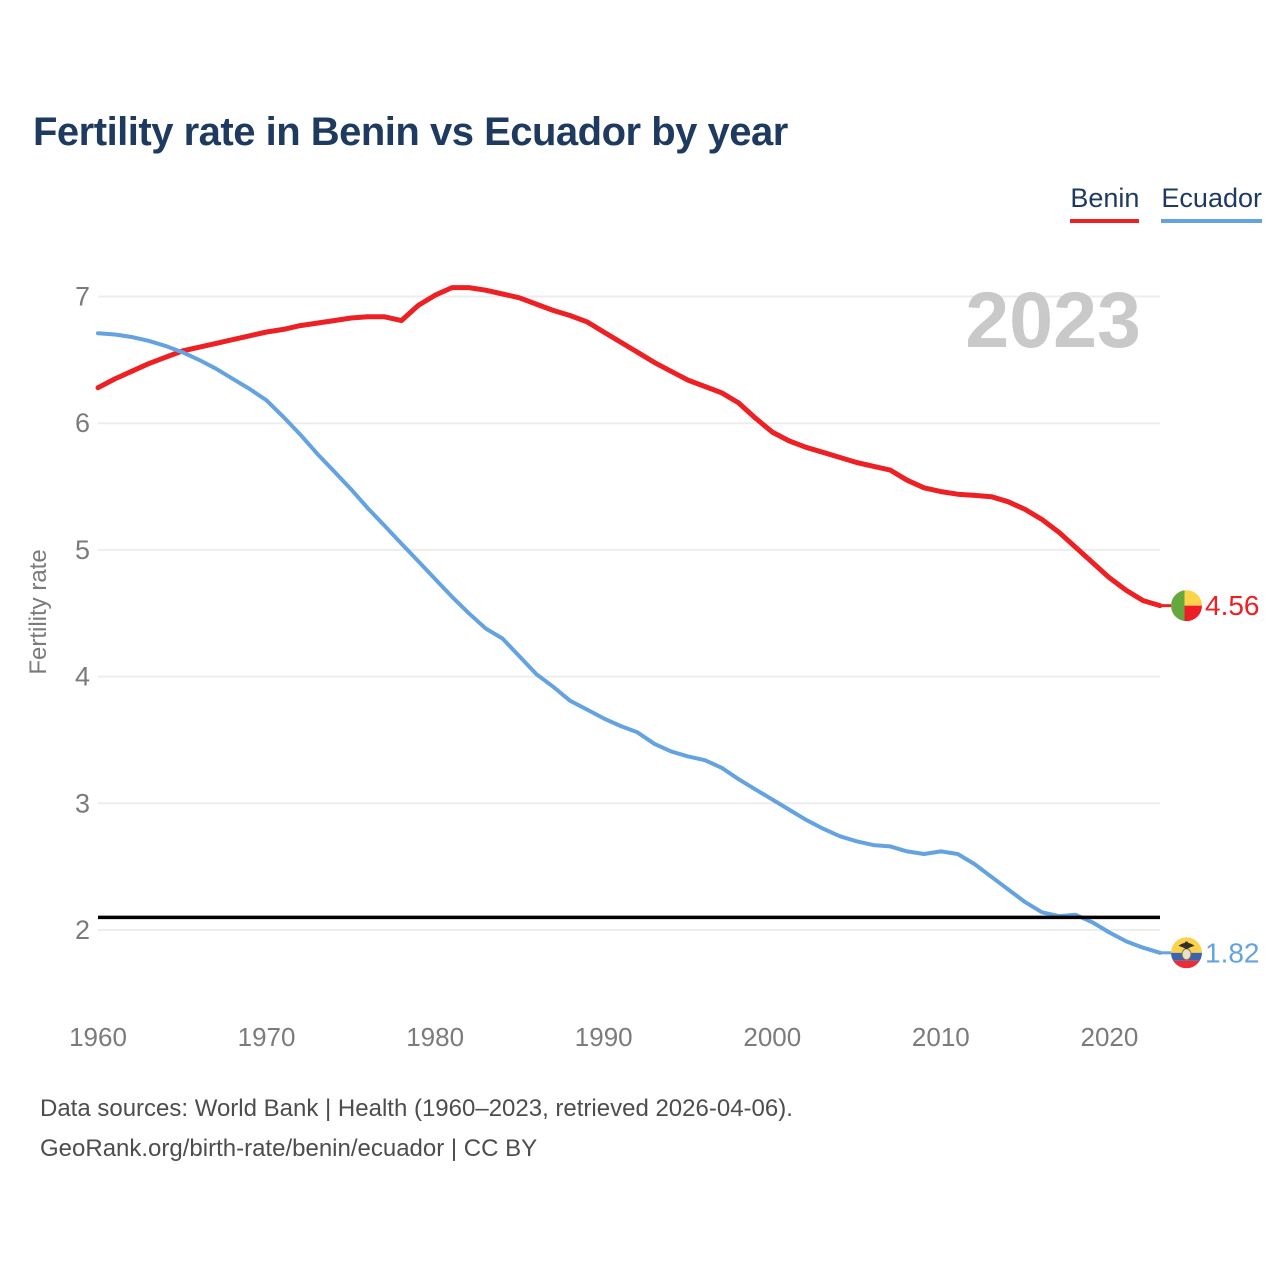 Image resolution: width=1280 pixels, height=1280 pixels. I want to click on x-tick-label: 1960, so click(98, 1037).